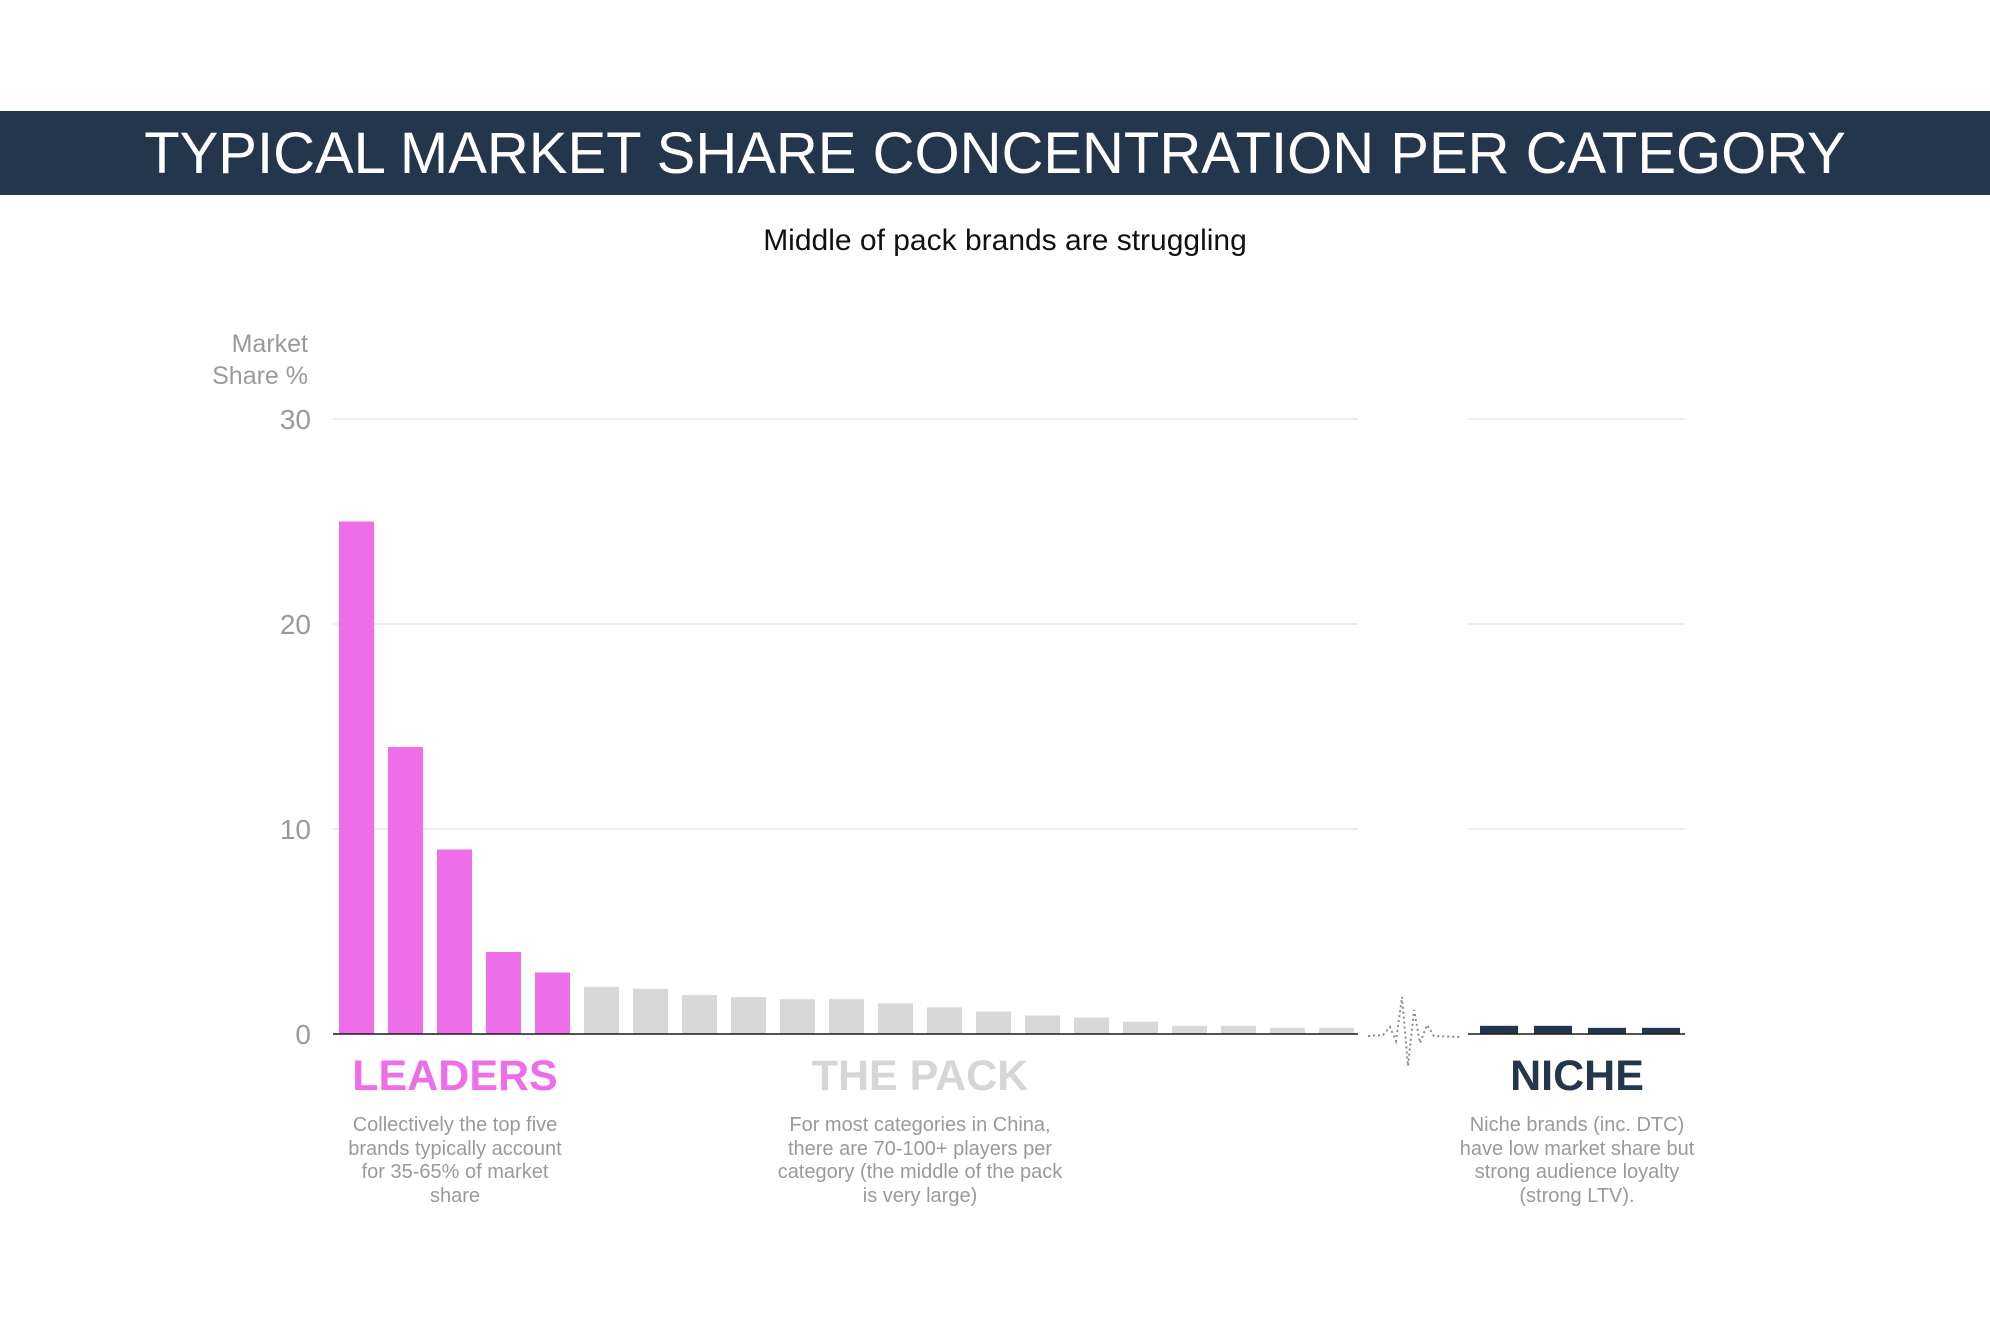 Image resolution: width=1990 pixels, height=1327 pixels. I want to click on leaders-label: LEADERS, so click(455, 1076).